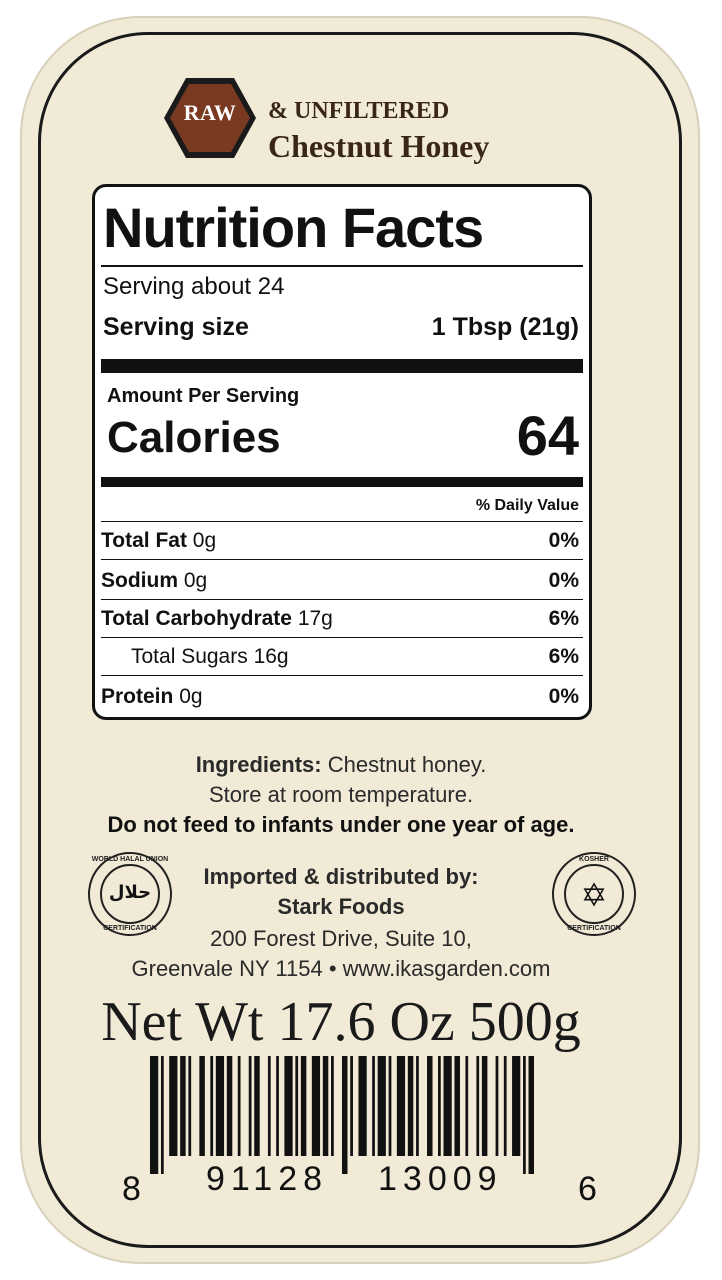 The image size is (722, 1280). What do you see at coordinates (271, 656) in the screenshot?
I see `nutrient-amount: 16g` at bounding box center [271, 656].